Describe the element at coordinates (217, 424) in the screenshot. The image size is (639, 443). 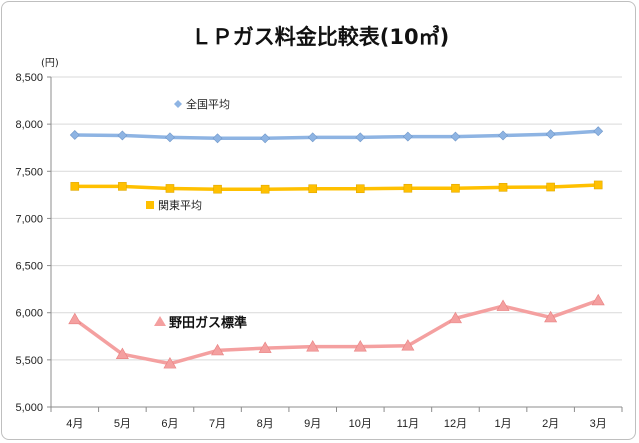
I see `x-tick-label: 7月` at that location.